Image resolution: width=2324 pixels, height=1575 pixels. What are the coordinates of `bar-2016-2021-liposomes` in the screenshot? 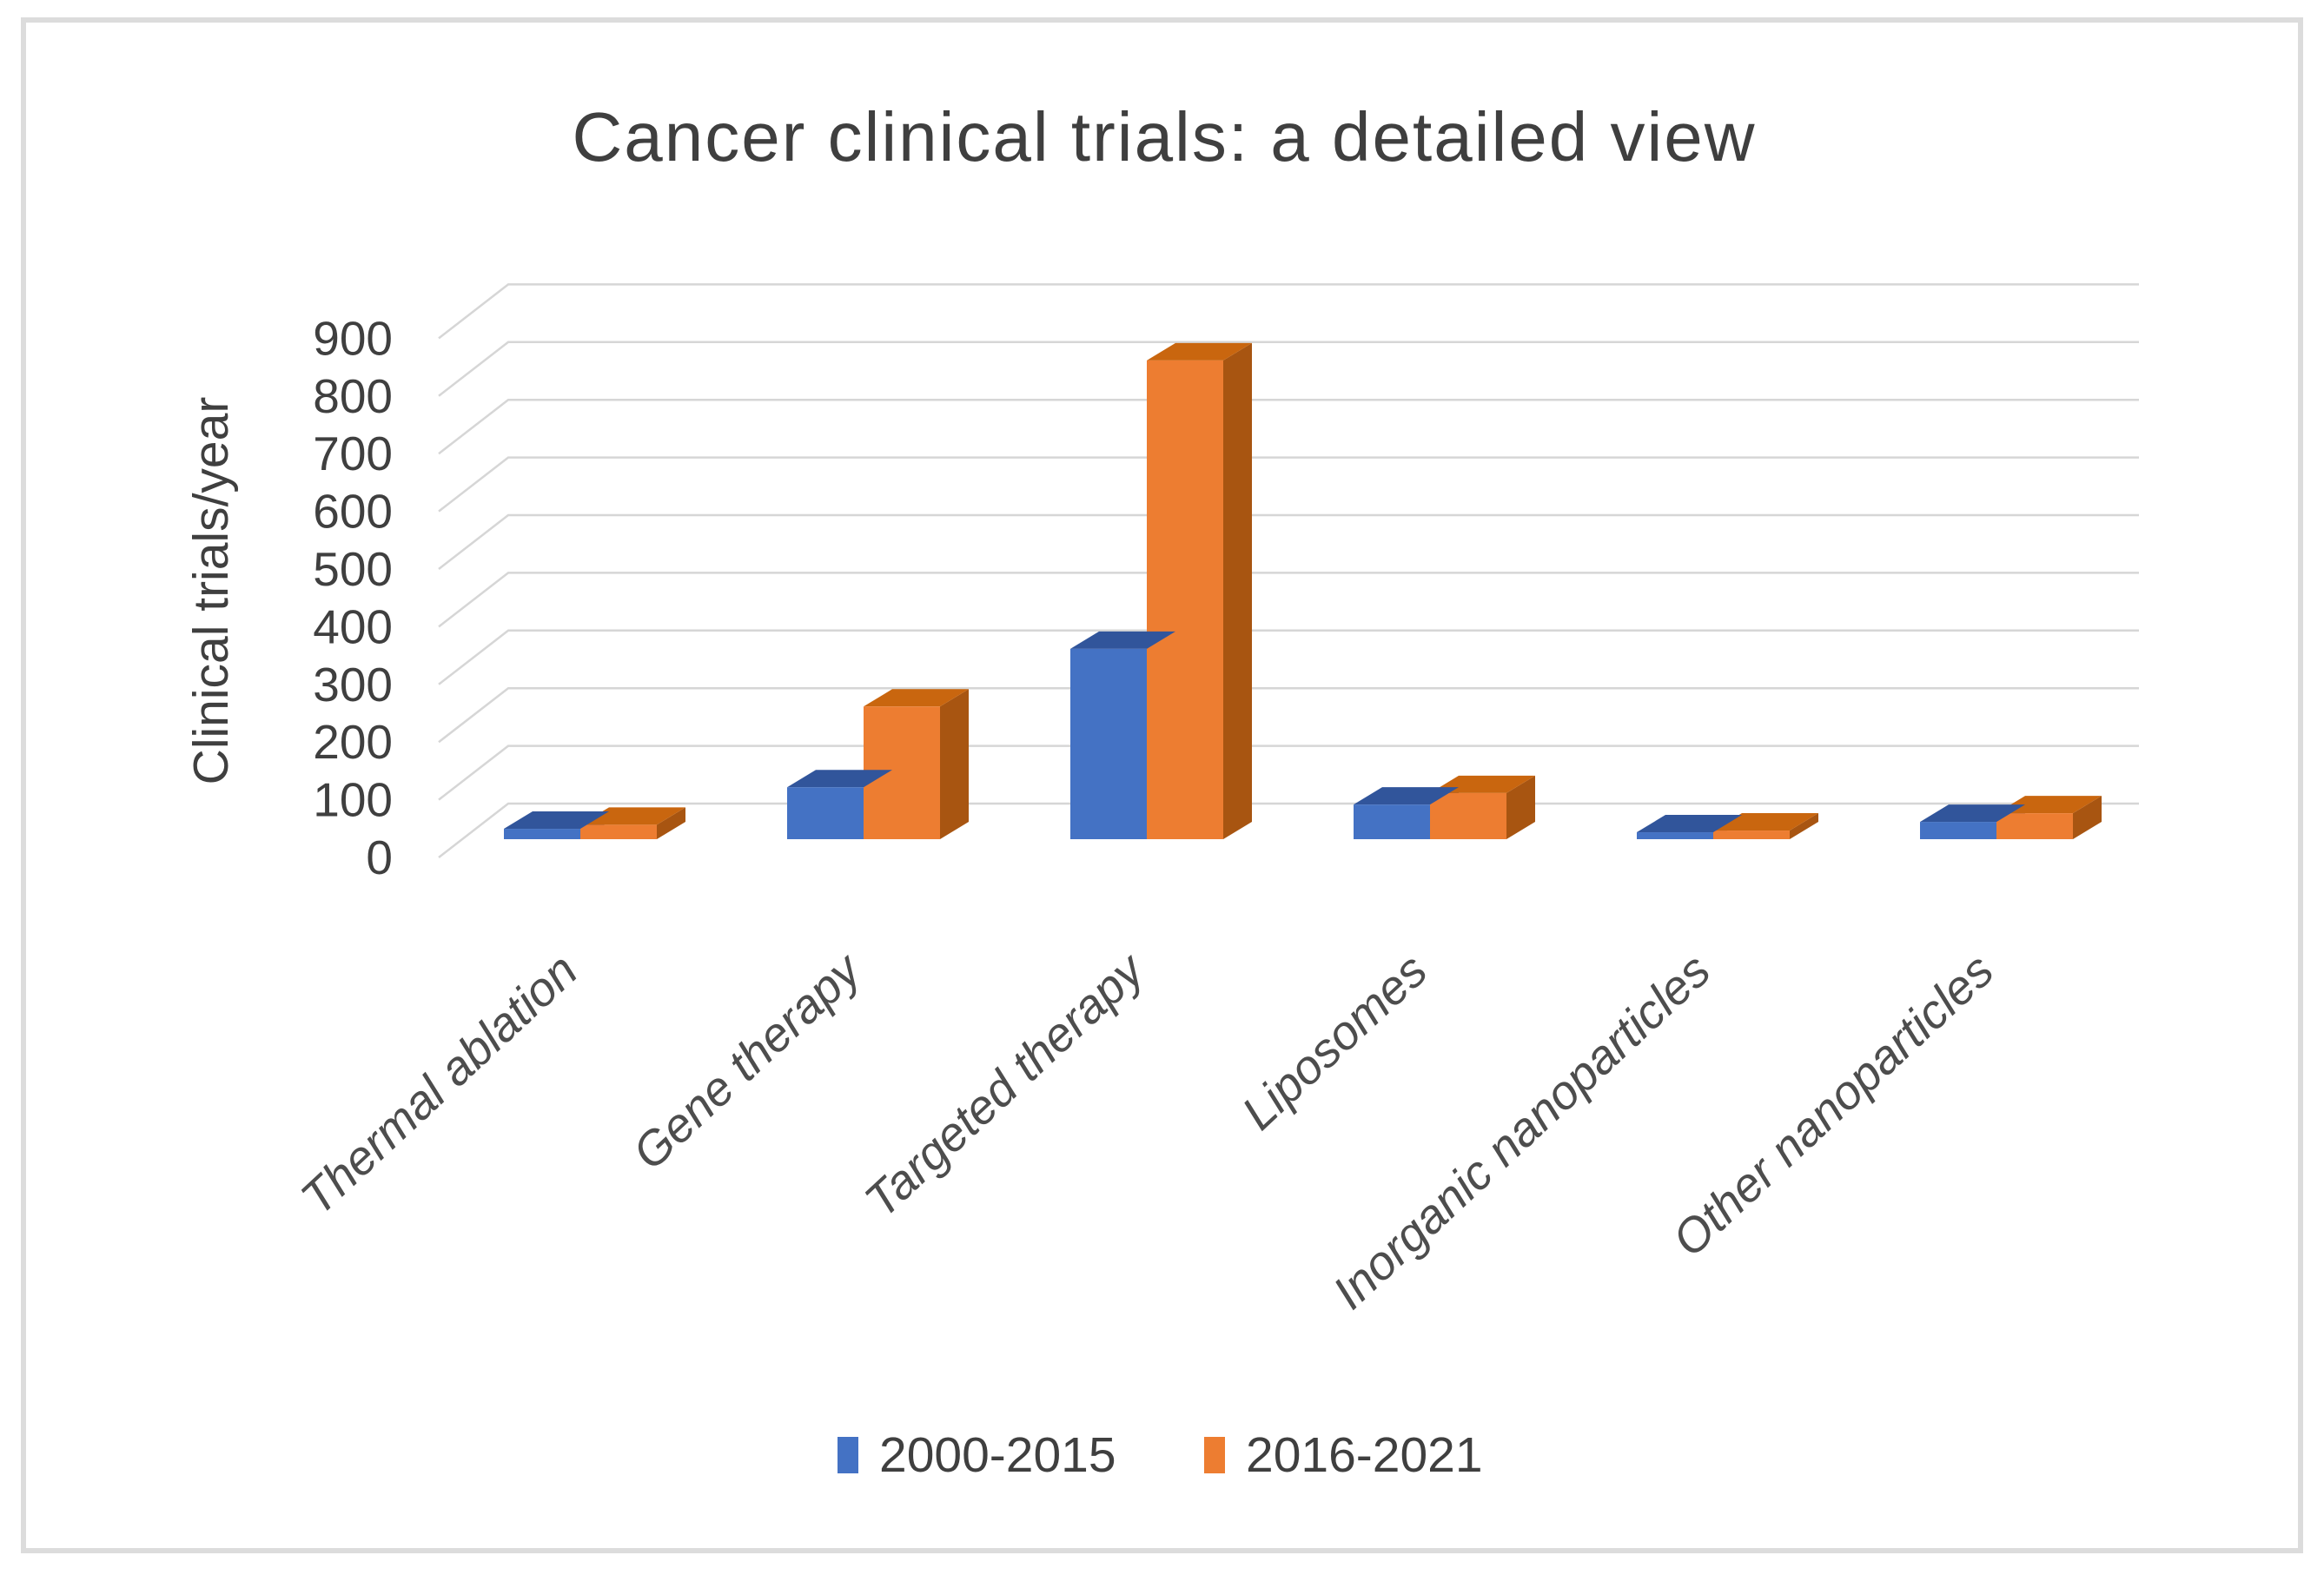 It's located at (1468, 816).